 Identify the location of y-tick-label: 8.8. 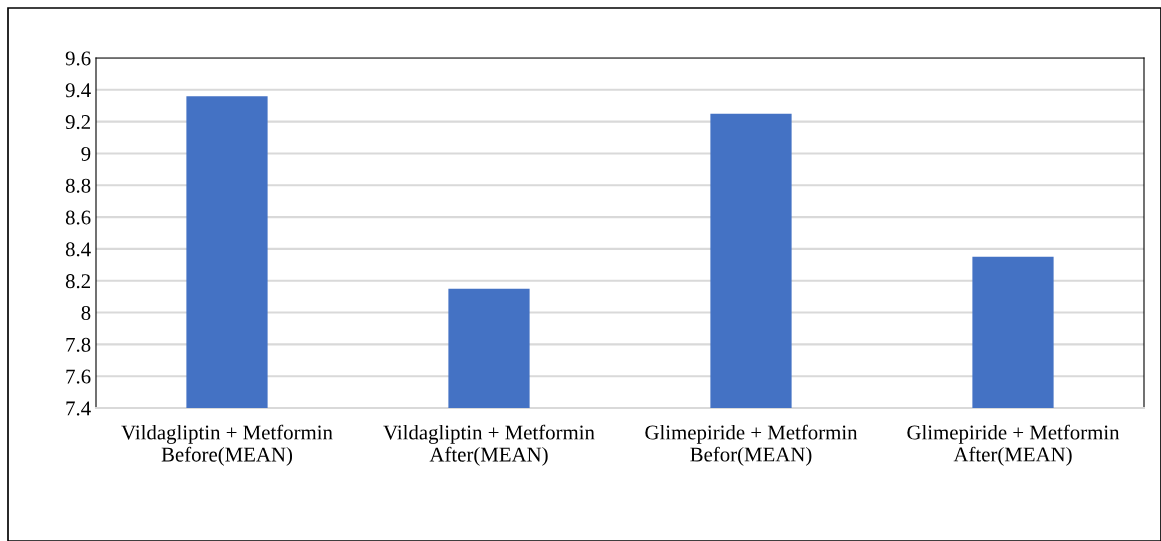
(78, 185).